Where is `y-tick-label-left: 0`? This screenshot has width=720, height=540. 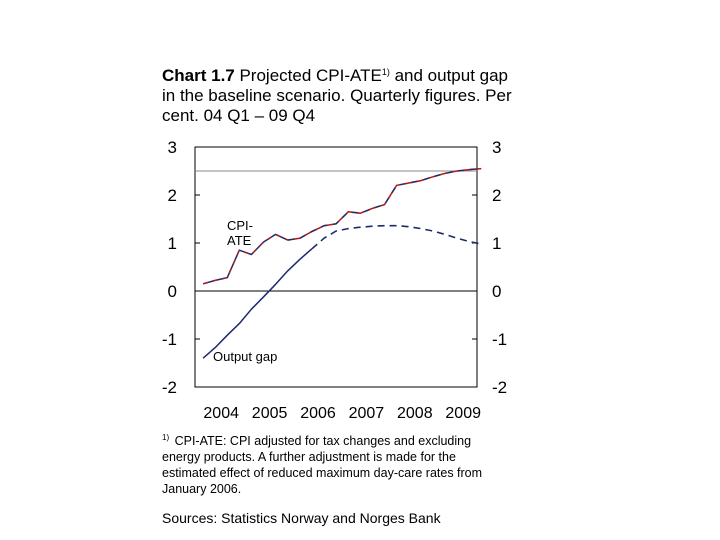 y-tick-label-left: 0 is located at coordinates (172, 291).